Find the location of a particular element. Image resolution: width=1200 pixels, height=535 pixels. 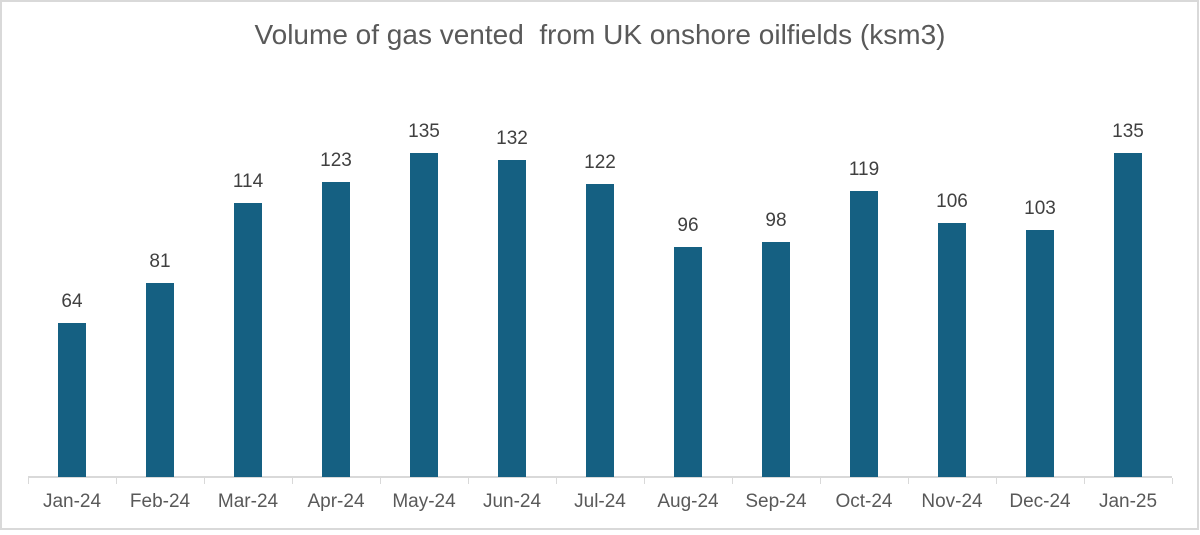

x-axis-label: Sep-24 is located at coordinates (776, 501).